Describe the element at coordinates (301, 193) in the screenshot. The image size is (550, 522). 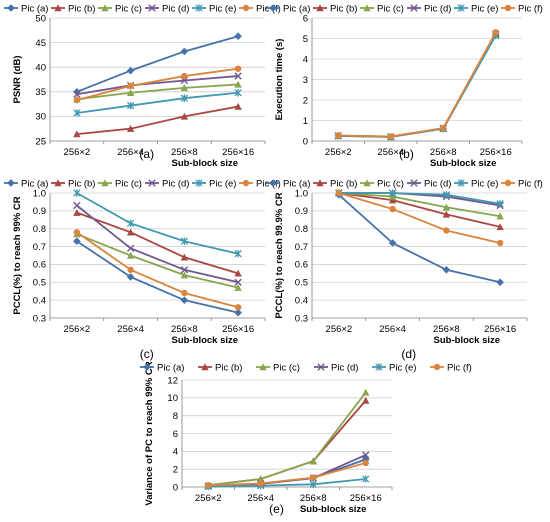
I see `y-tick-label: 1.0` at that location.